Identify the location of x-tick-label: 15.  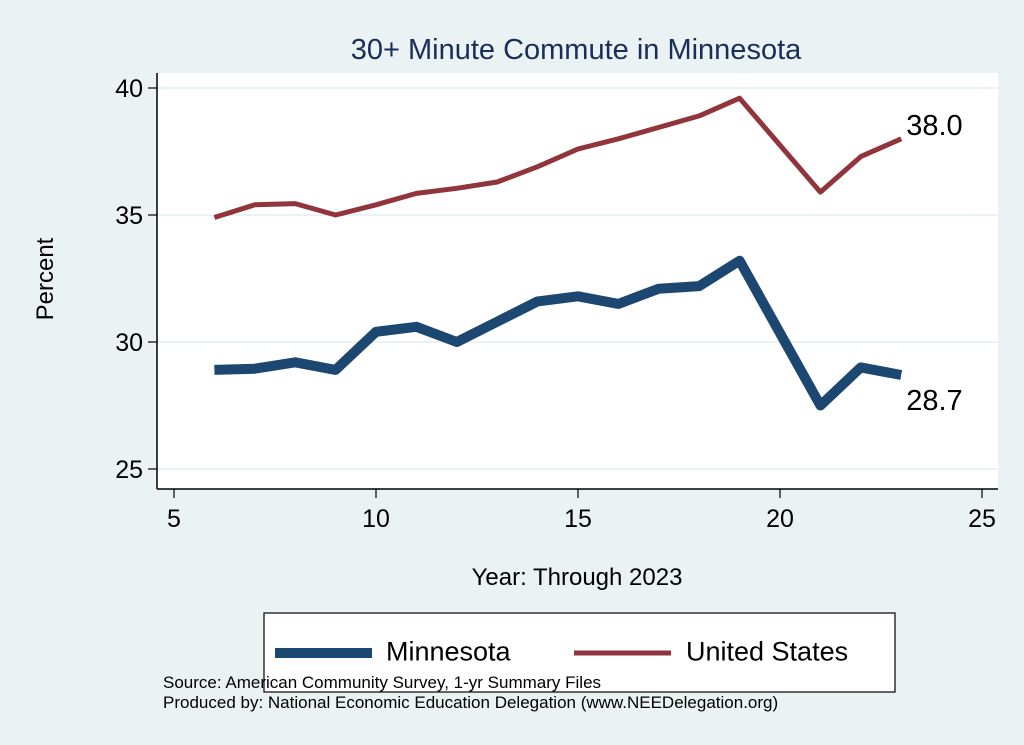
(578, 519).